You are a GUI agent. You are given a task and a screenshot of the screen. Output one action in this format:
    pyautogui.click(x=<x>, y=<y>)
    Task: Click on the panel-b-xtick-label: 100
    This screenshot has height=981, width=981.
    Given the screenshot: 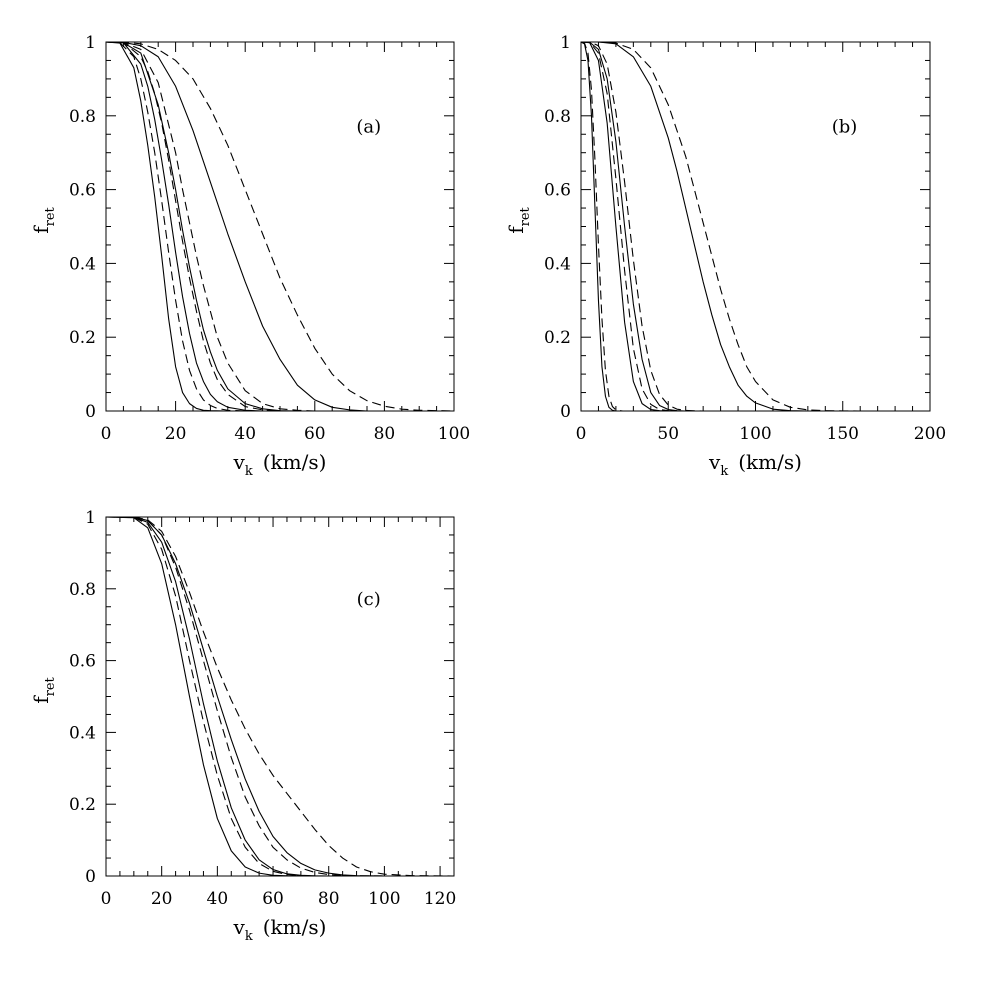 What is the action you would take?
    pyautogui.click(x=755, y=434)
    